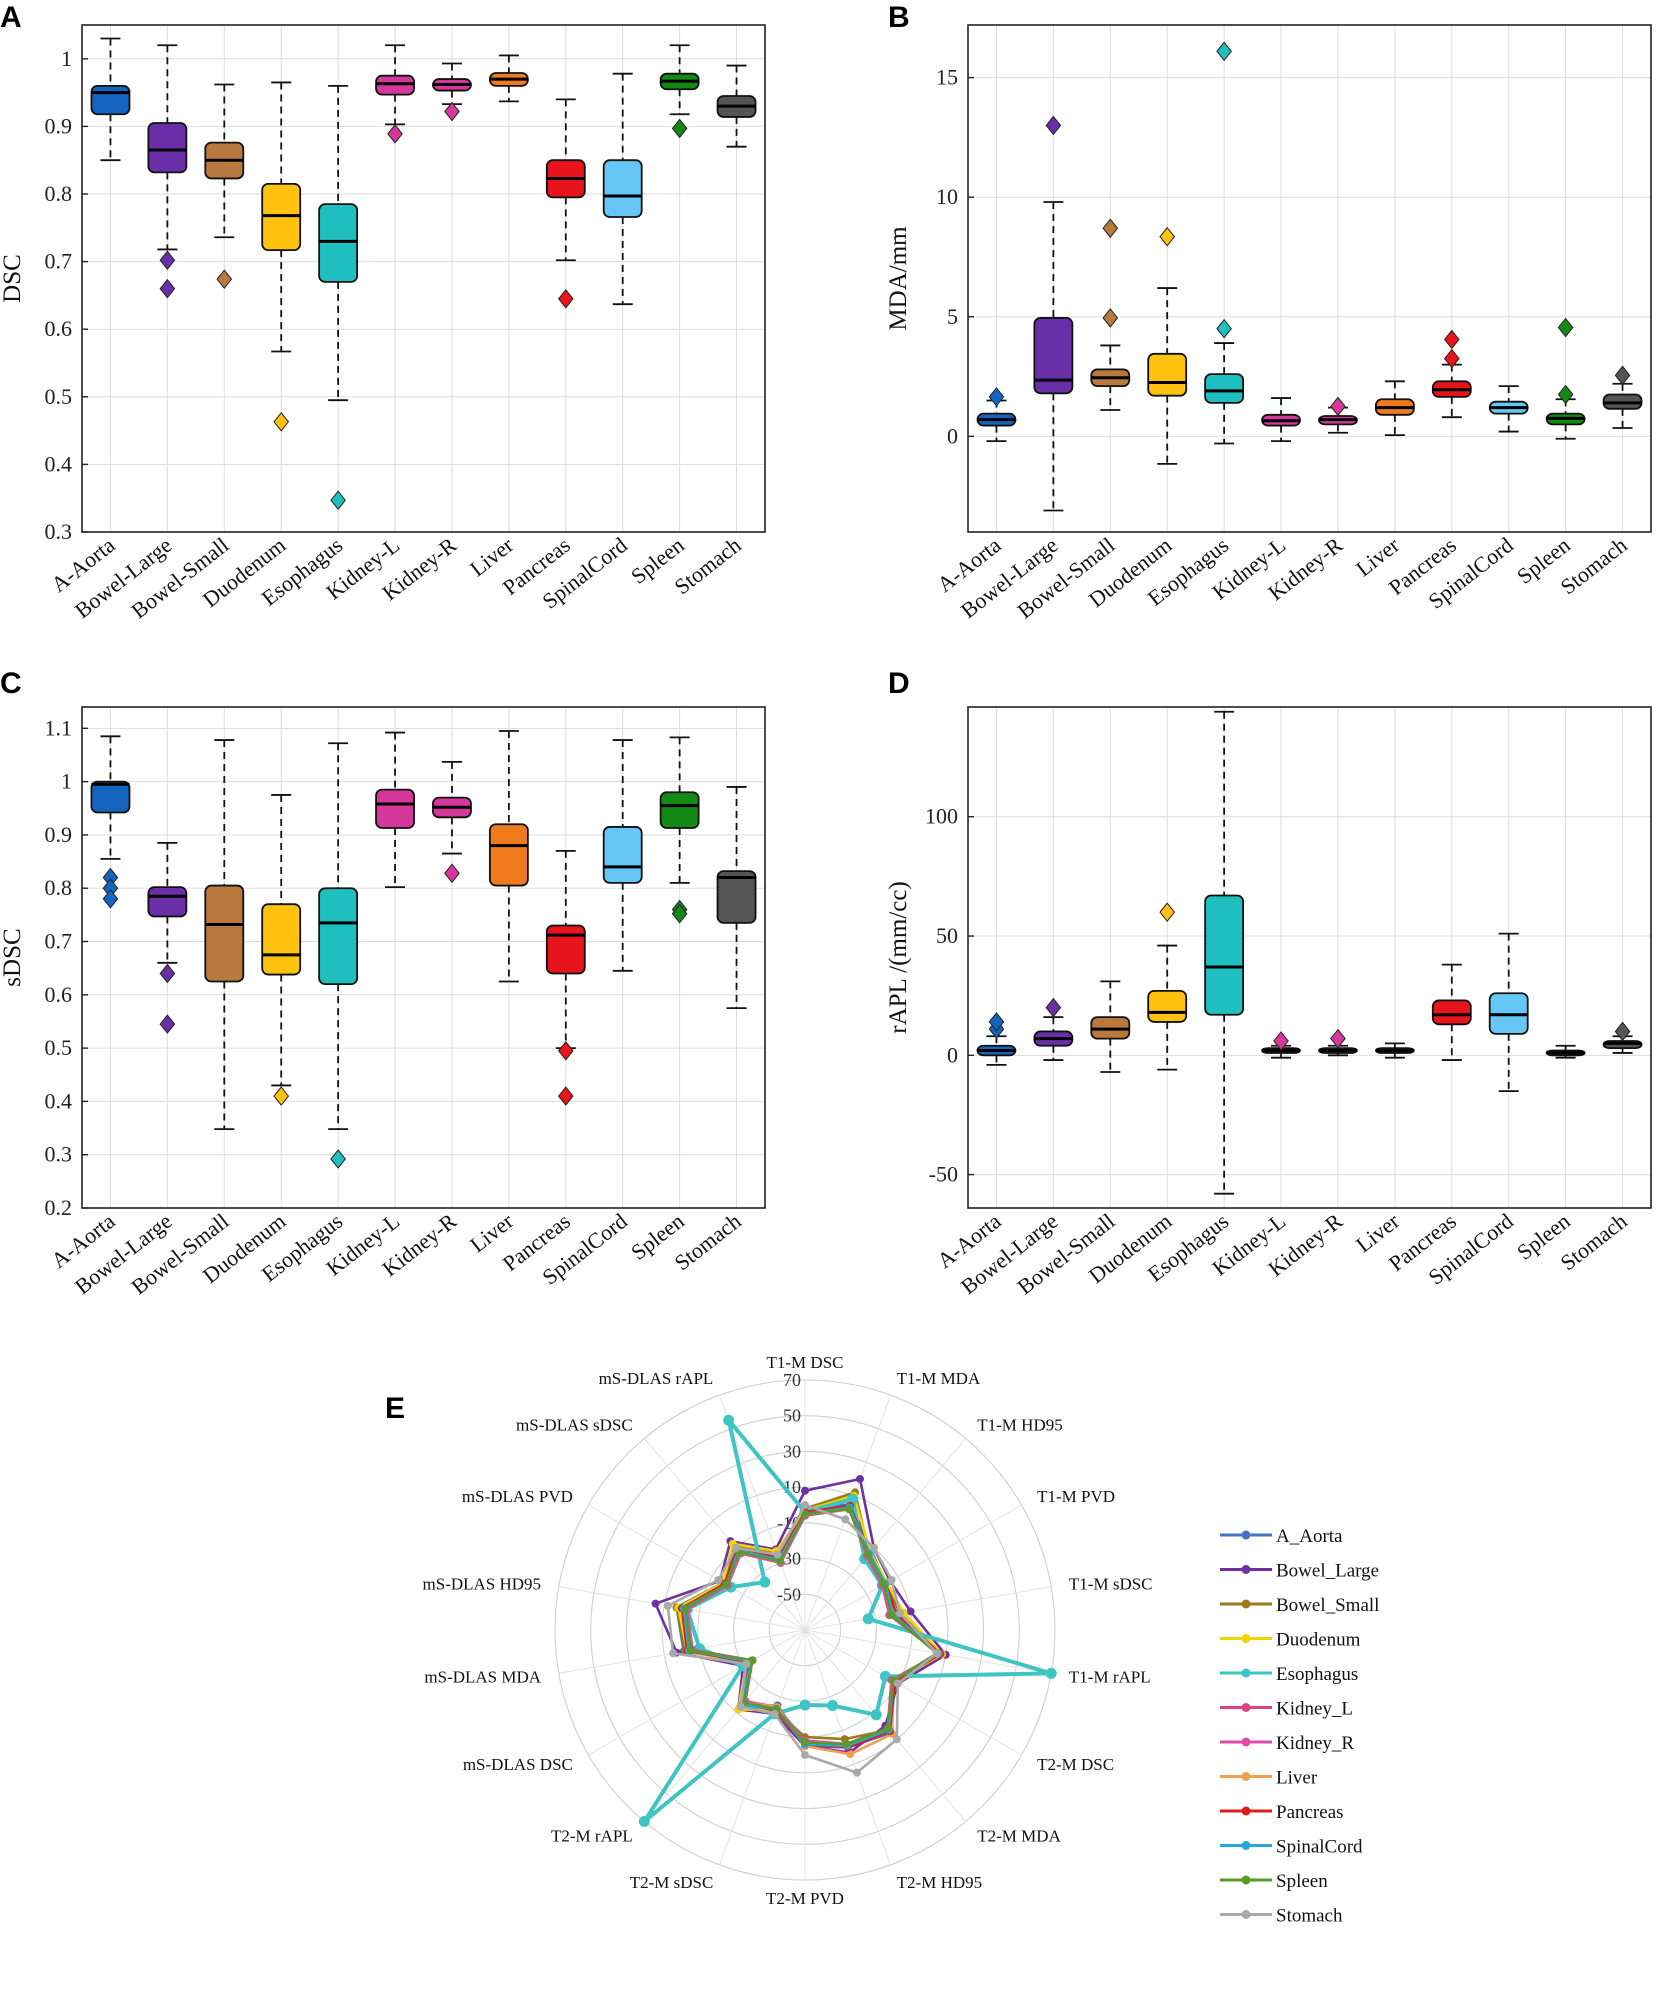 This screenshot has height=2009, width=1666. Describe the element at coordinates (805, 1362) in the screenshot. I see `radar-axis-label-t1-m-dsc: T1-M DSC` at that location.